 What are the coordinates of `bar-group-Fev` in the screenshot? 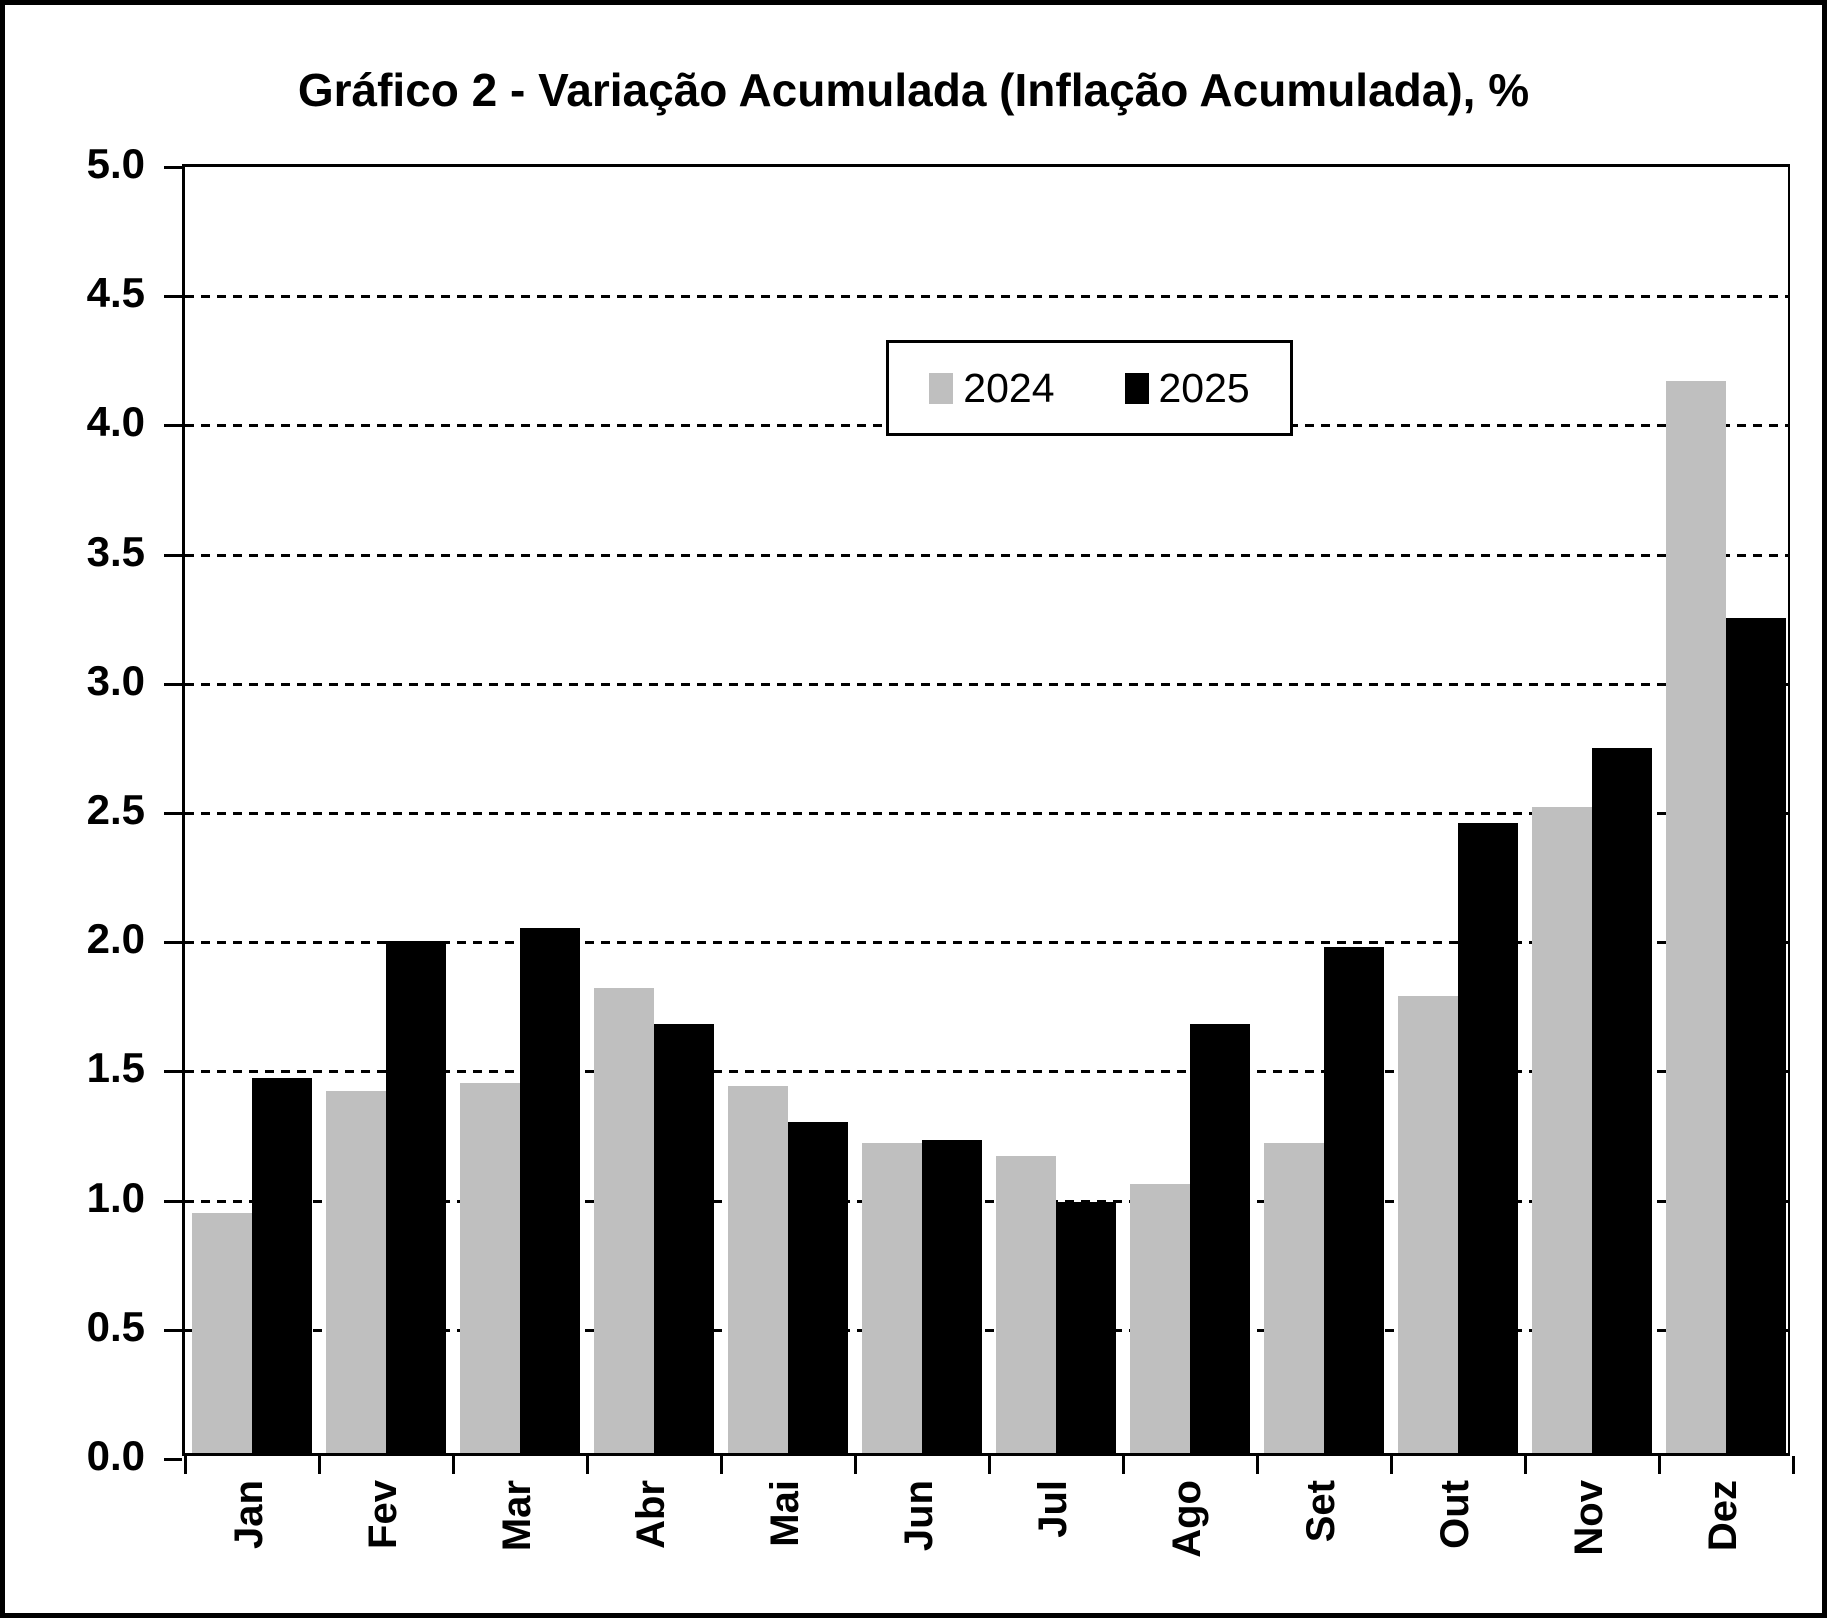 It's located at (386, 810).